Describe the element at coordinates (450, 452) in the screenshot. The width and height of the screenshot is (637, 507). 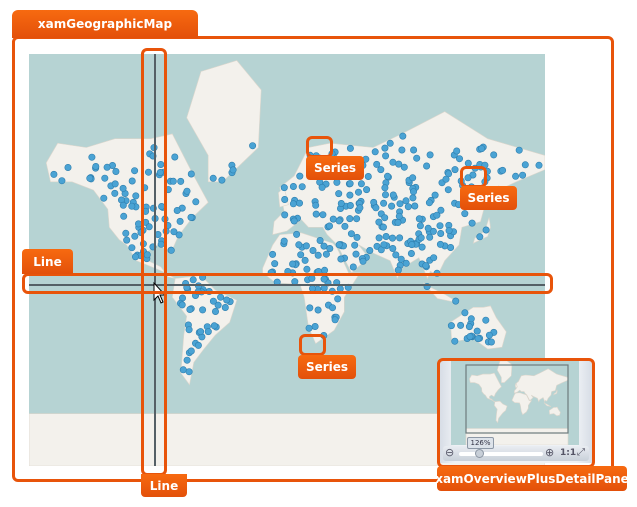
I see `zoom-out-icon: ⊖` at that location.